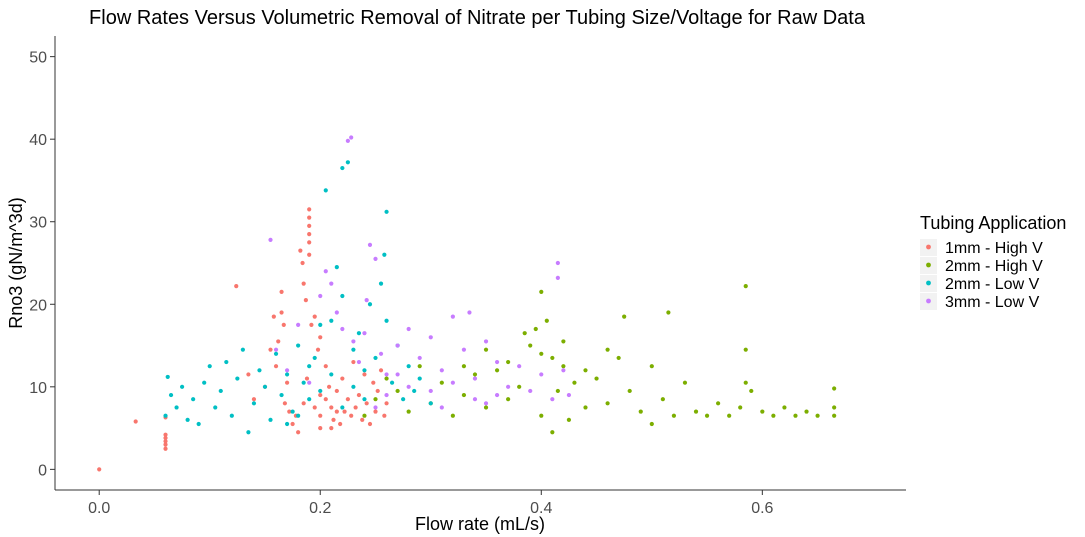 This screenshot has width=1085, height=537. I want to click on y-tick-label: 50, so click(38, 58).